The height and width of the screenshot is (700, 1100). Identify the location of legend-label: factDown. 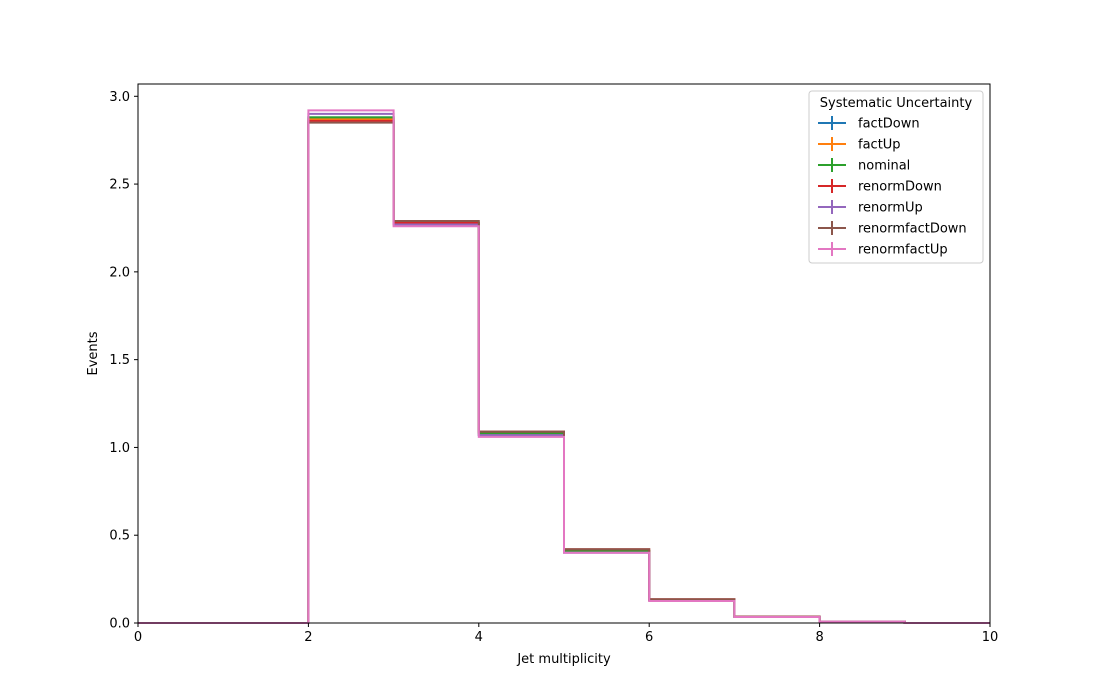
(889, 124).